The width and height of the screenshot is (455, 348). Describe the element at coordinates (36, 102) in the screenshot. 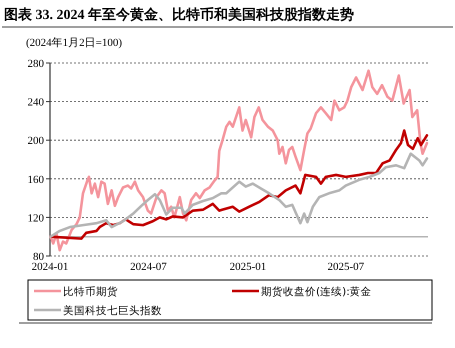

I see `y-tick-label: 240` at that location.